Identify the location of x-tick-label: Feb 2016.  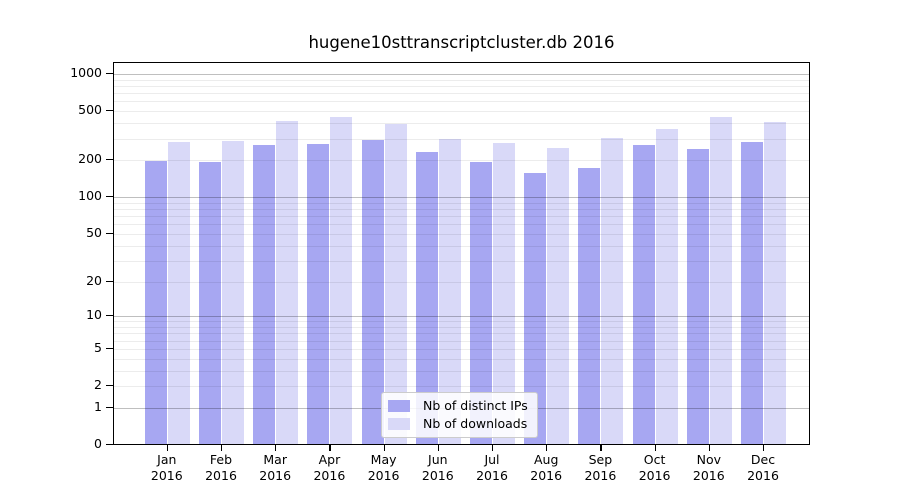
(221, 467).